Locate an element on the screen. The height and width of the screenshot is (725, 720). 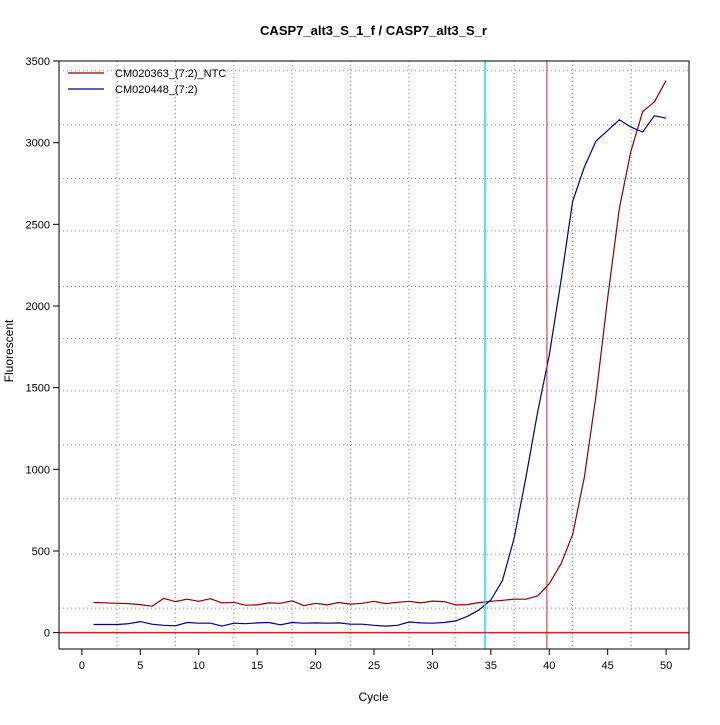
y-tick-label: 3500 is located at coordinates (38, 62).